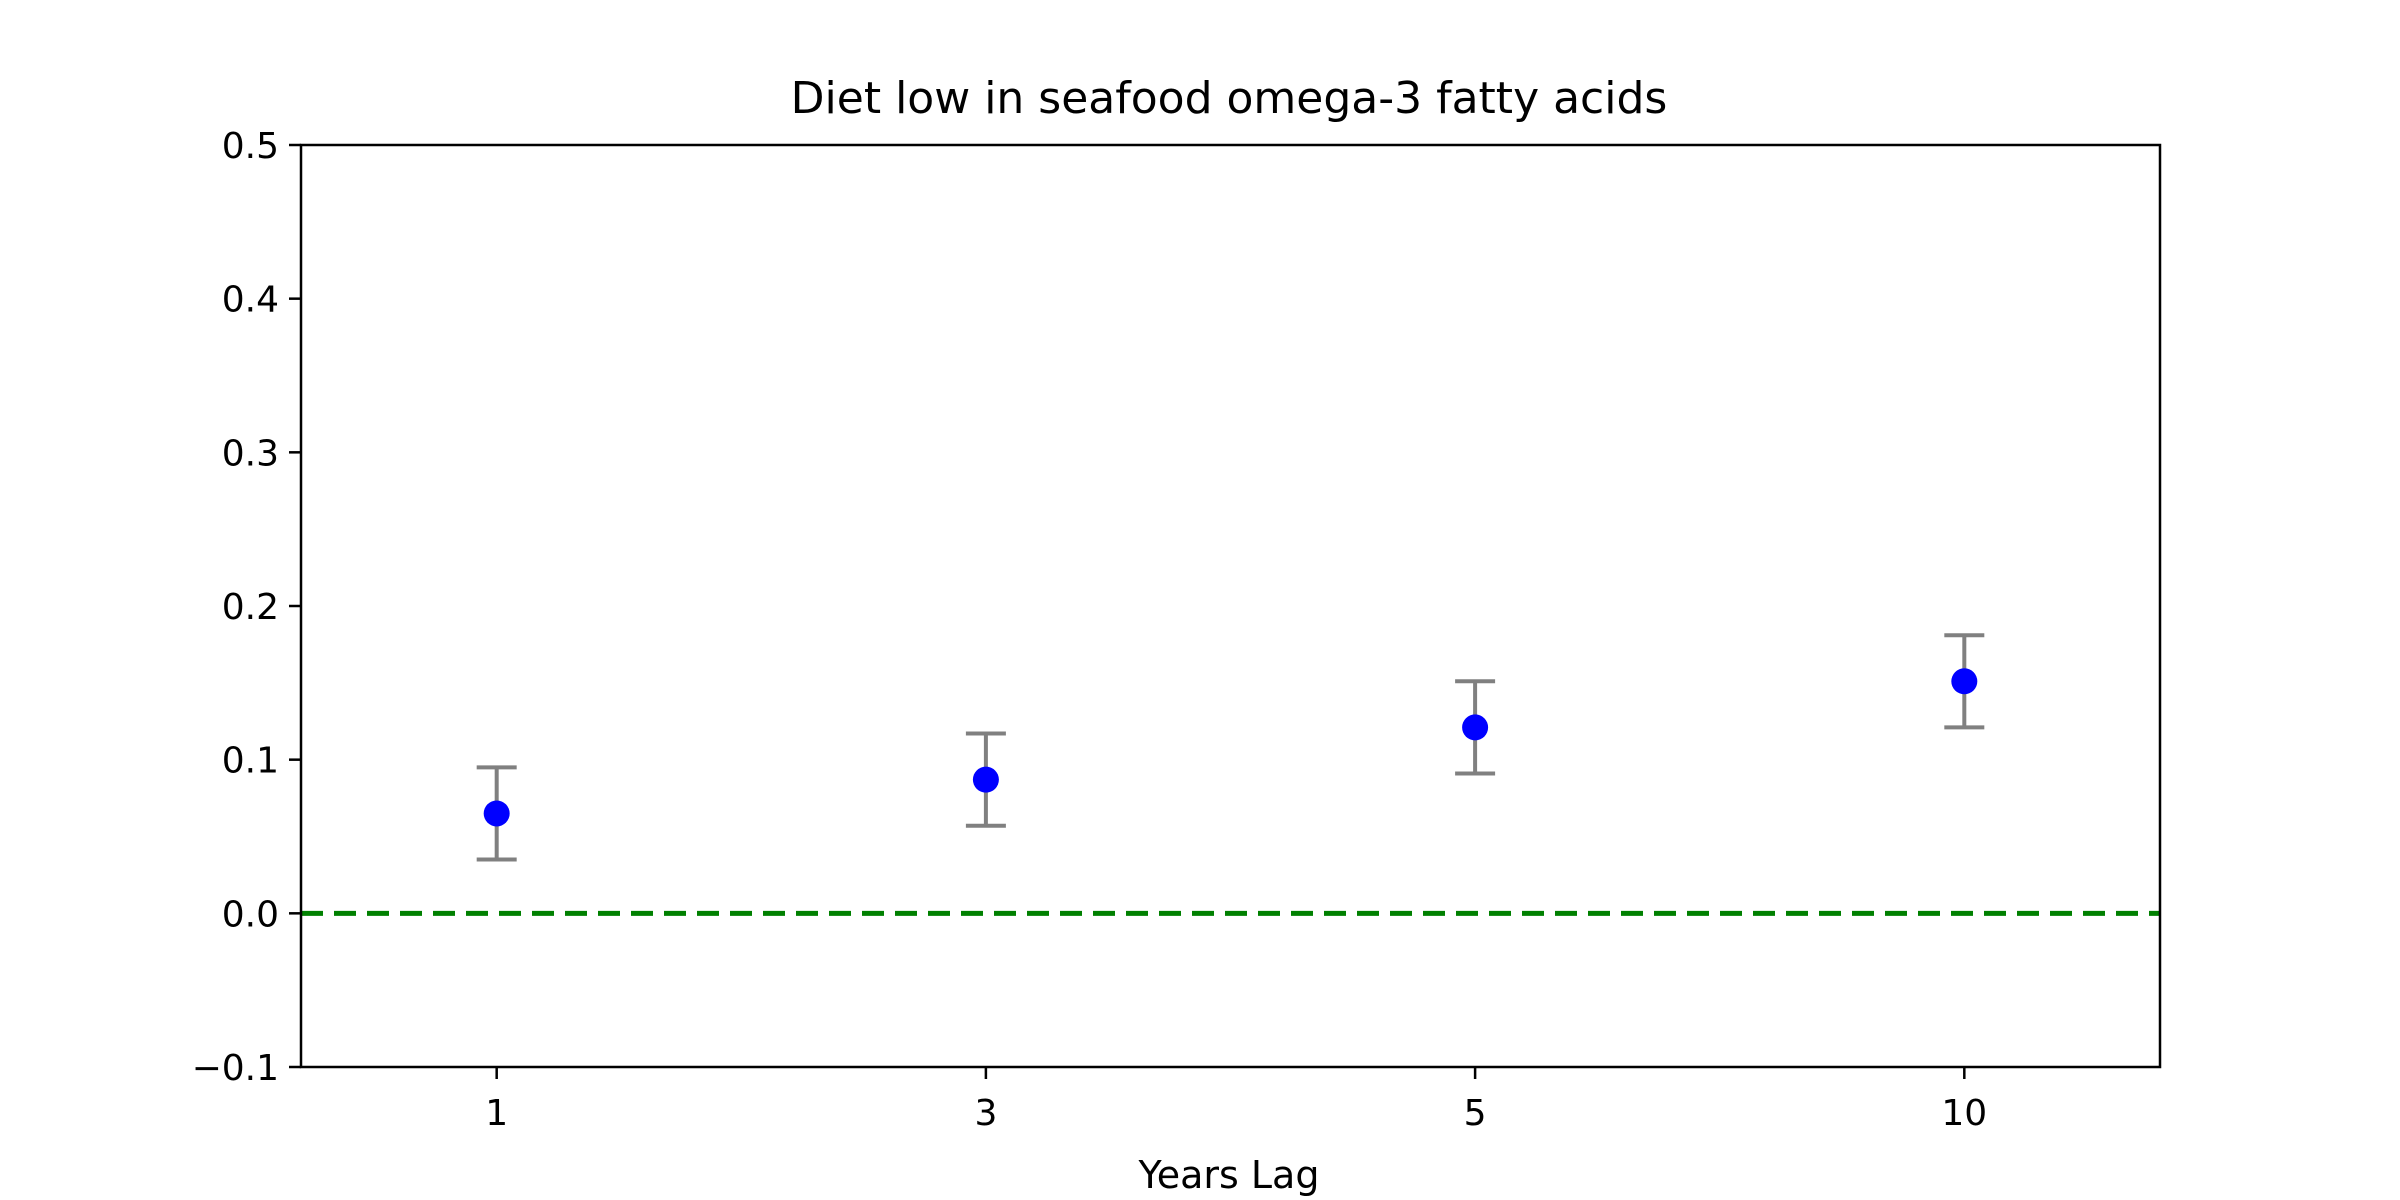 This screenshot has width=2400, height=1200. Describe the element at coordinates (1475, 1113) in the screenshot. I see `x-tick-label: 5` at that location.